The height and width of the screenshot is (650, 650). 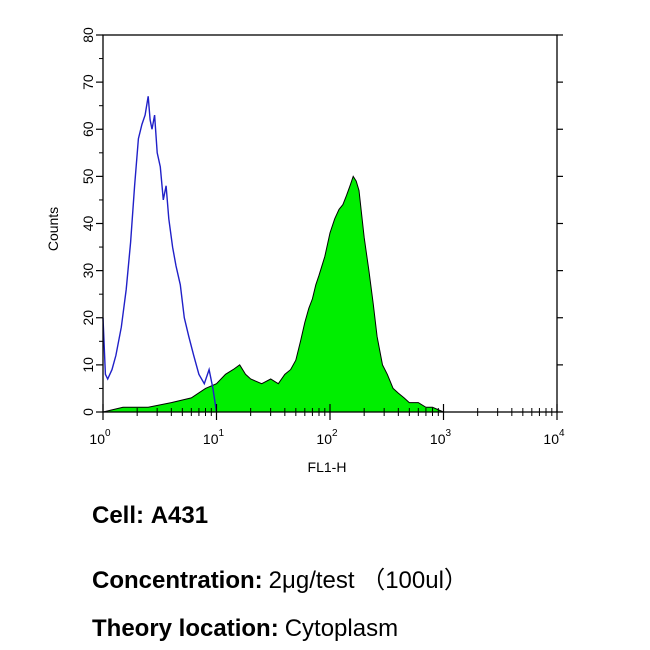 What do you see at coordinates (177, 580) in the screenshot?
I see `concentration-label: Concentration:` at bounding box center [177, 580].